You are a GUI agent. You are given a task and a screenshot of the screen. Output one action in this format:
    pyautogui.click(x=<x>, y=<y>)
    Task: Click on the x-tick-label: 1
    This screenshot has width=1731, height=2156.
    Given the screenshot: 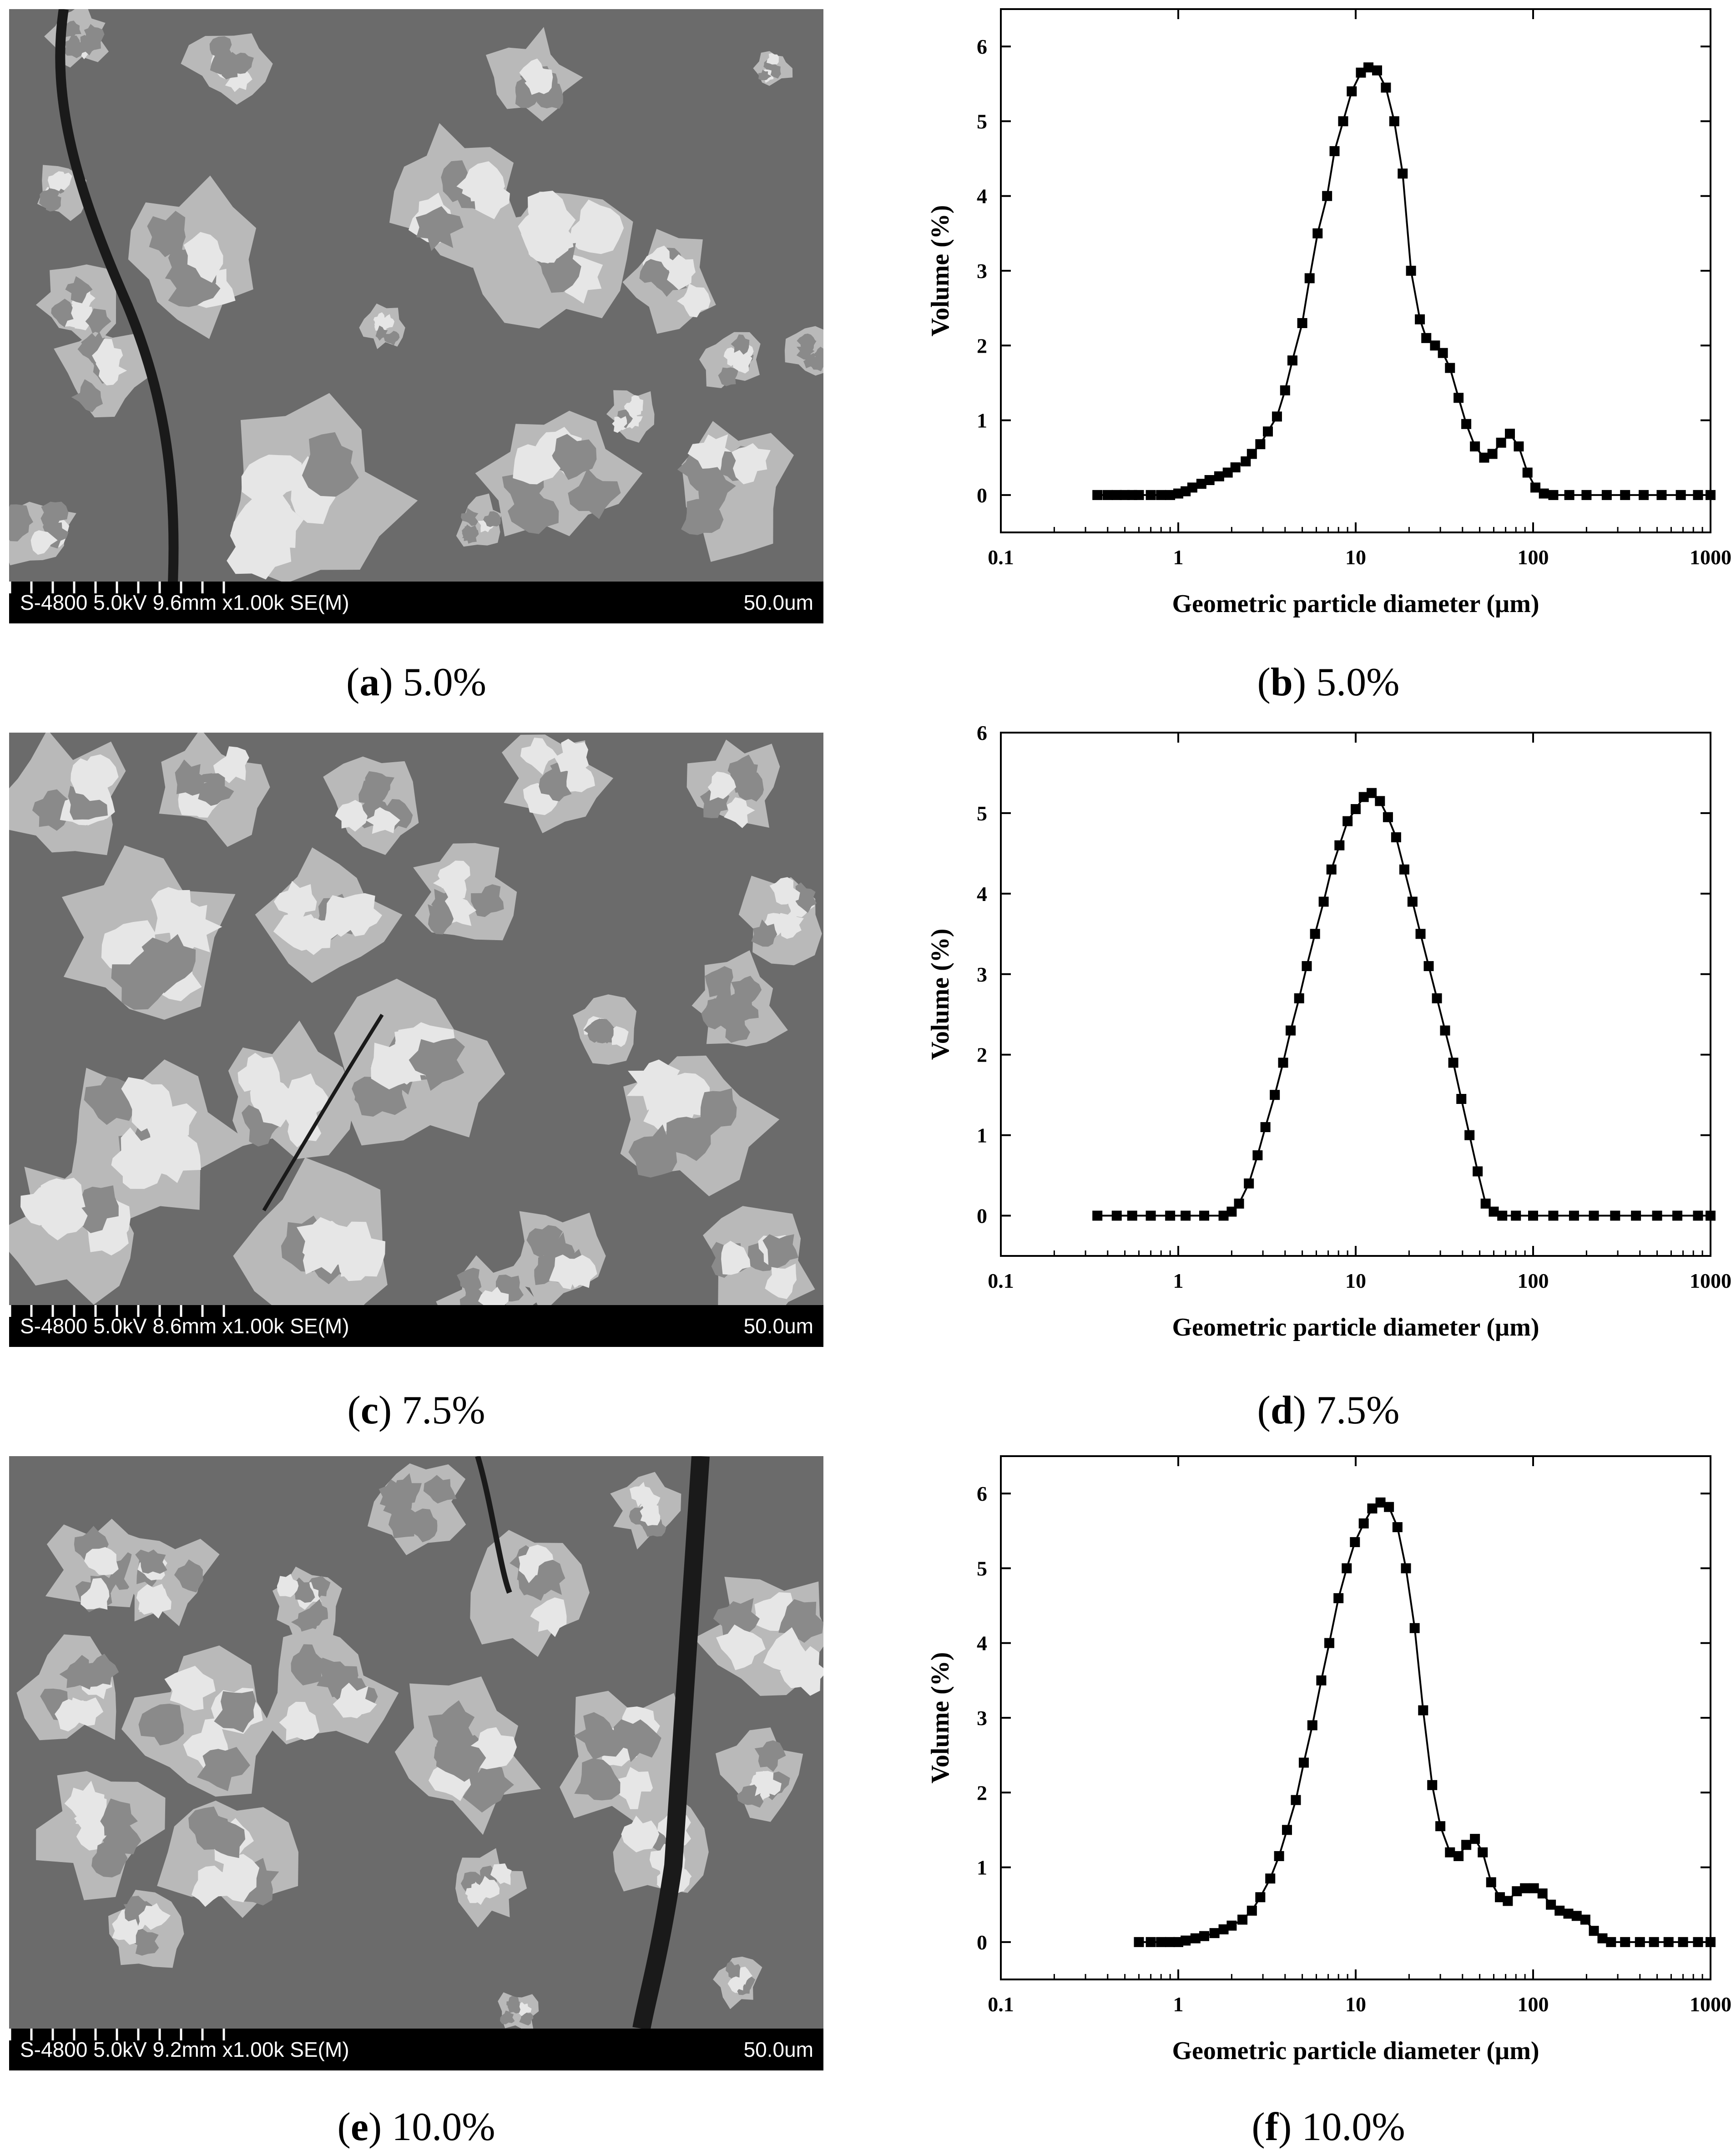 What is the action you would take?
    pyautogui.click(x=1178, y=2005)
    